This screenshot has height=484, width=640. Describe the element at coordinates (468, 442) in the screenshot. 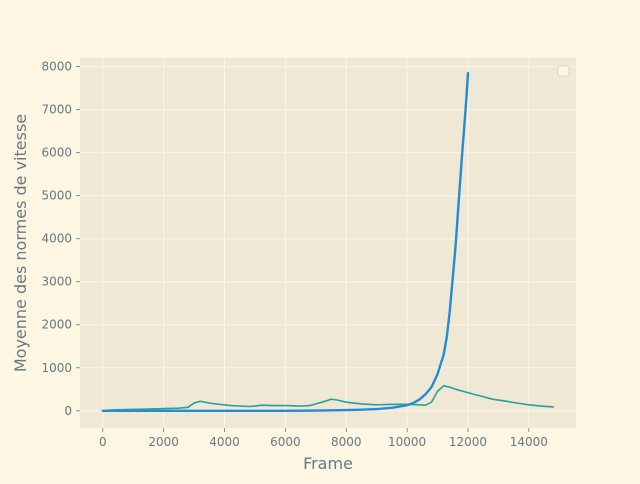

I see `x-tick-label: 12000` at that location.